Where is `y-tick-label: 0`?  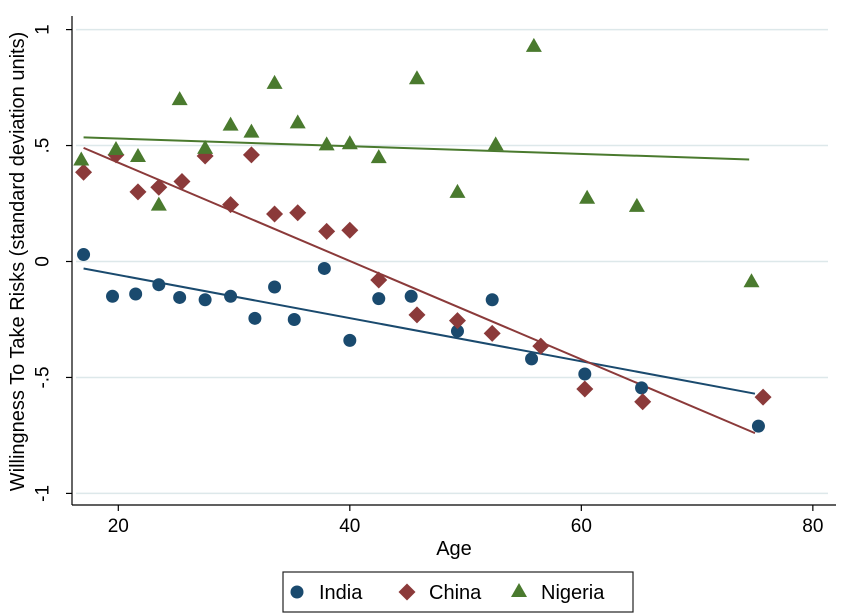 y-tick-label: 0 is located at coordinates (43, 261).